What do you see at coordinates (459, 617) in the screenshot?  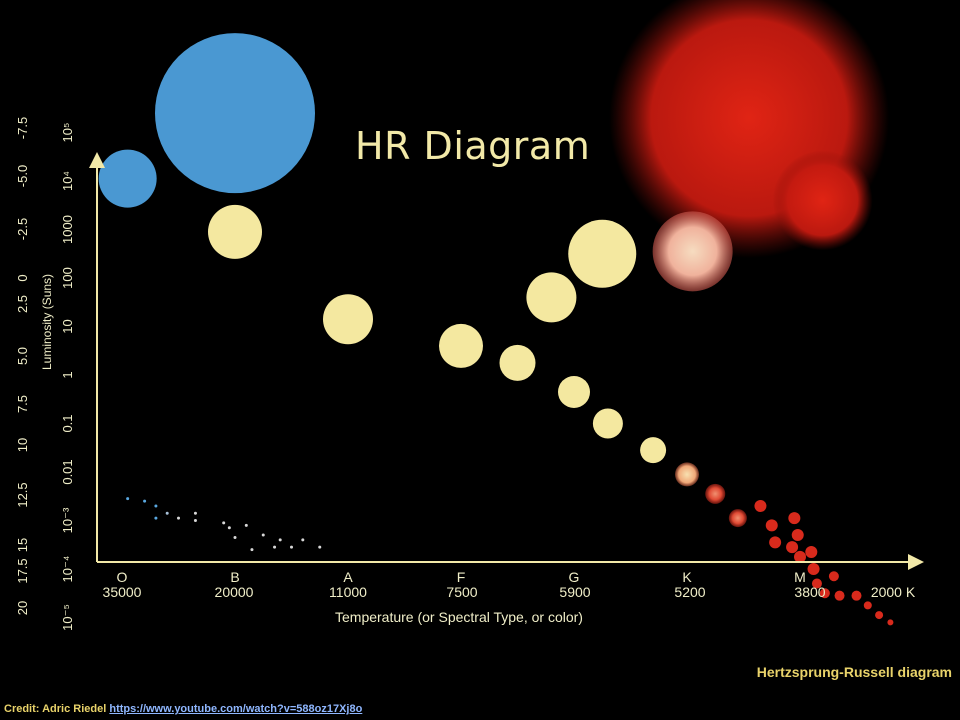 I see `x-axis-title: Temperature (or Spectral Type, or color)` at bounding box center [459, 617].